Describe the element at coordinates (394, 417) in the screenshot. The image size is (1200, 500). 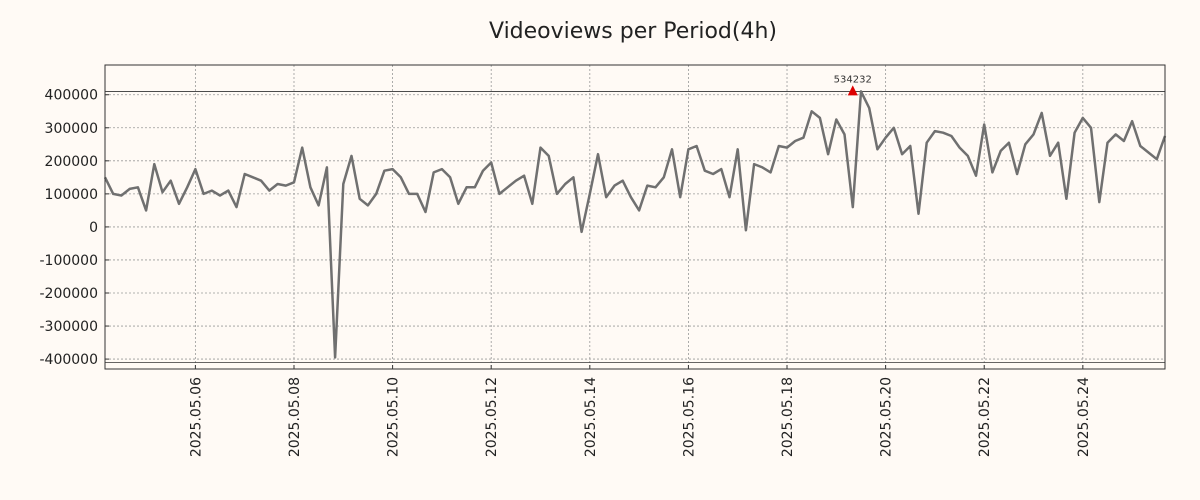
I see `x-tick-label: 2025.05.10` at that location.